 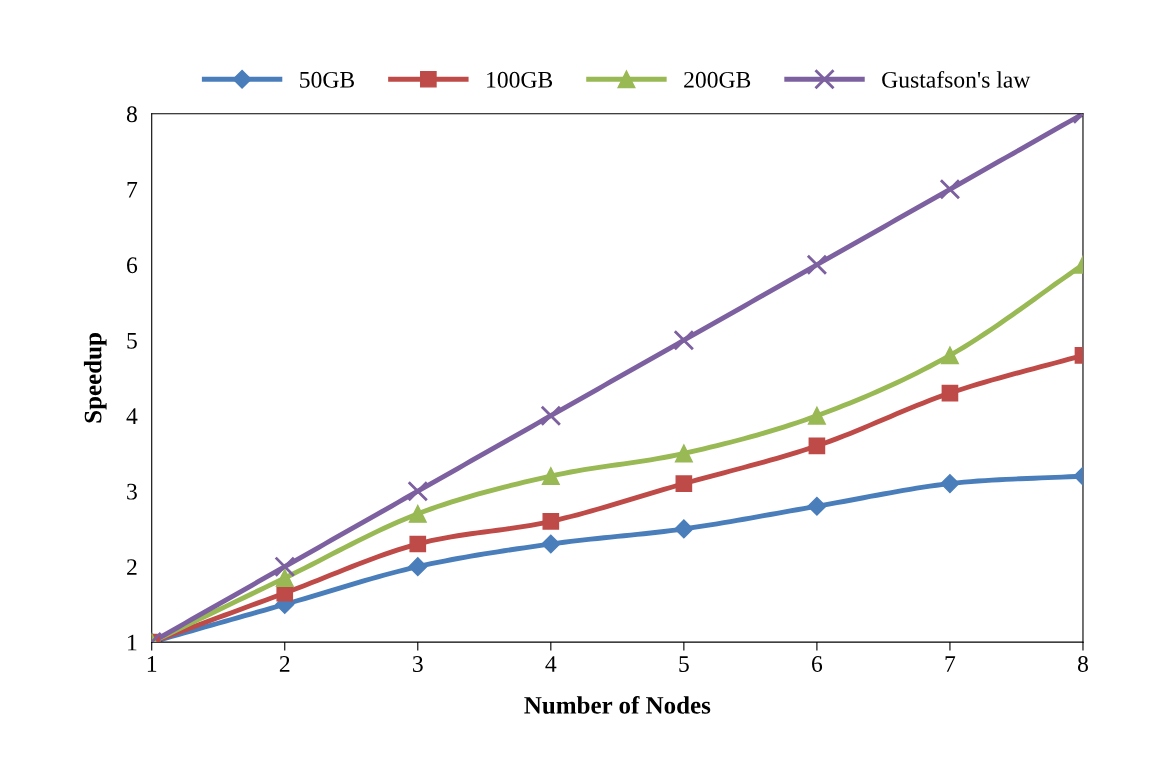 What do you see at coordinates (132, 265) in the screenshot?
I see `y-tick-label: 6` at bounding box center [132, 265].